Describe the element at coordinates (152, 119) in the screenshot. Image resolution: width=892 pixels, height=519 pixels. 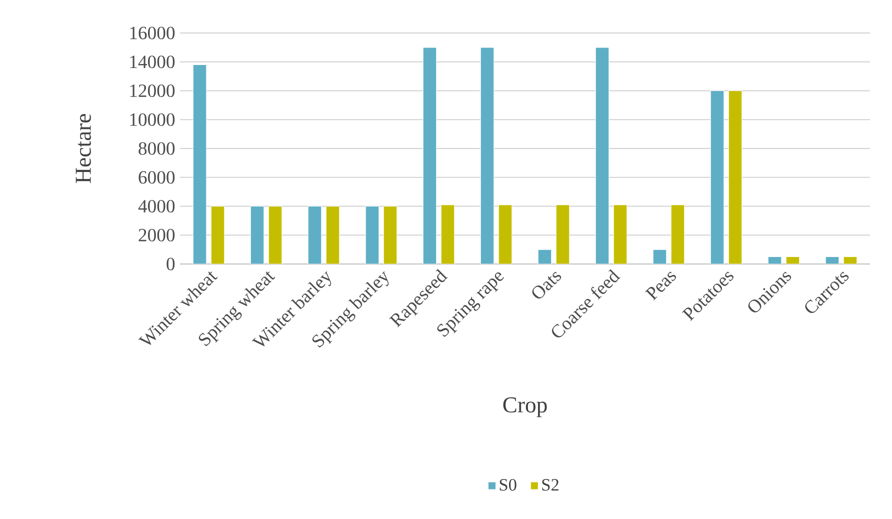
I see `y-tick-label: 10000` at that location.